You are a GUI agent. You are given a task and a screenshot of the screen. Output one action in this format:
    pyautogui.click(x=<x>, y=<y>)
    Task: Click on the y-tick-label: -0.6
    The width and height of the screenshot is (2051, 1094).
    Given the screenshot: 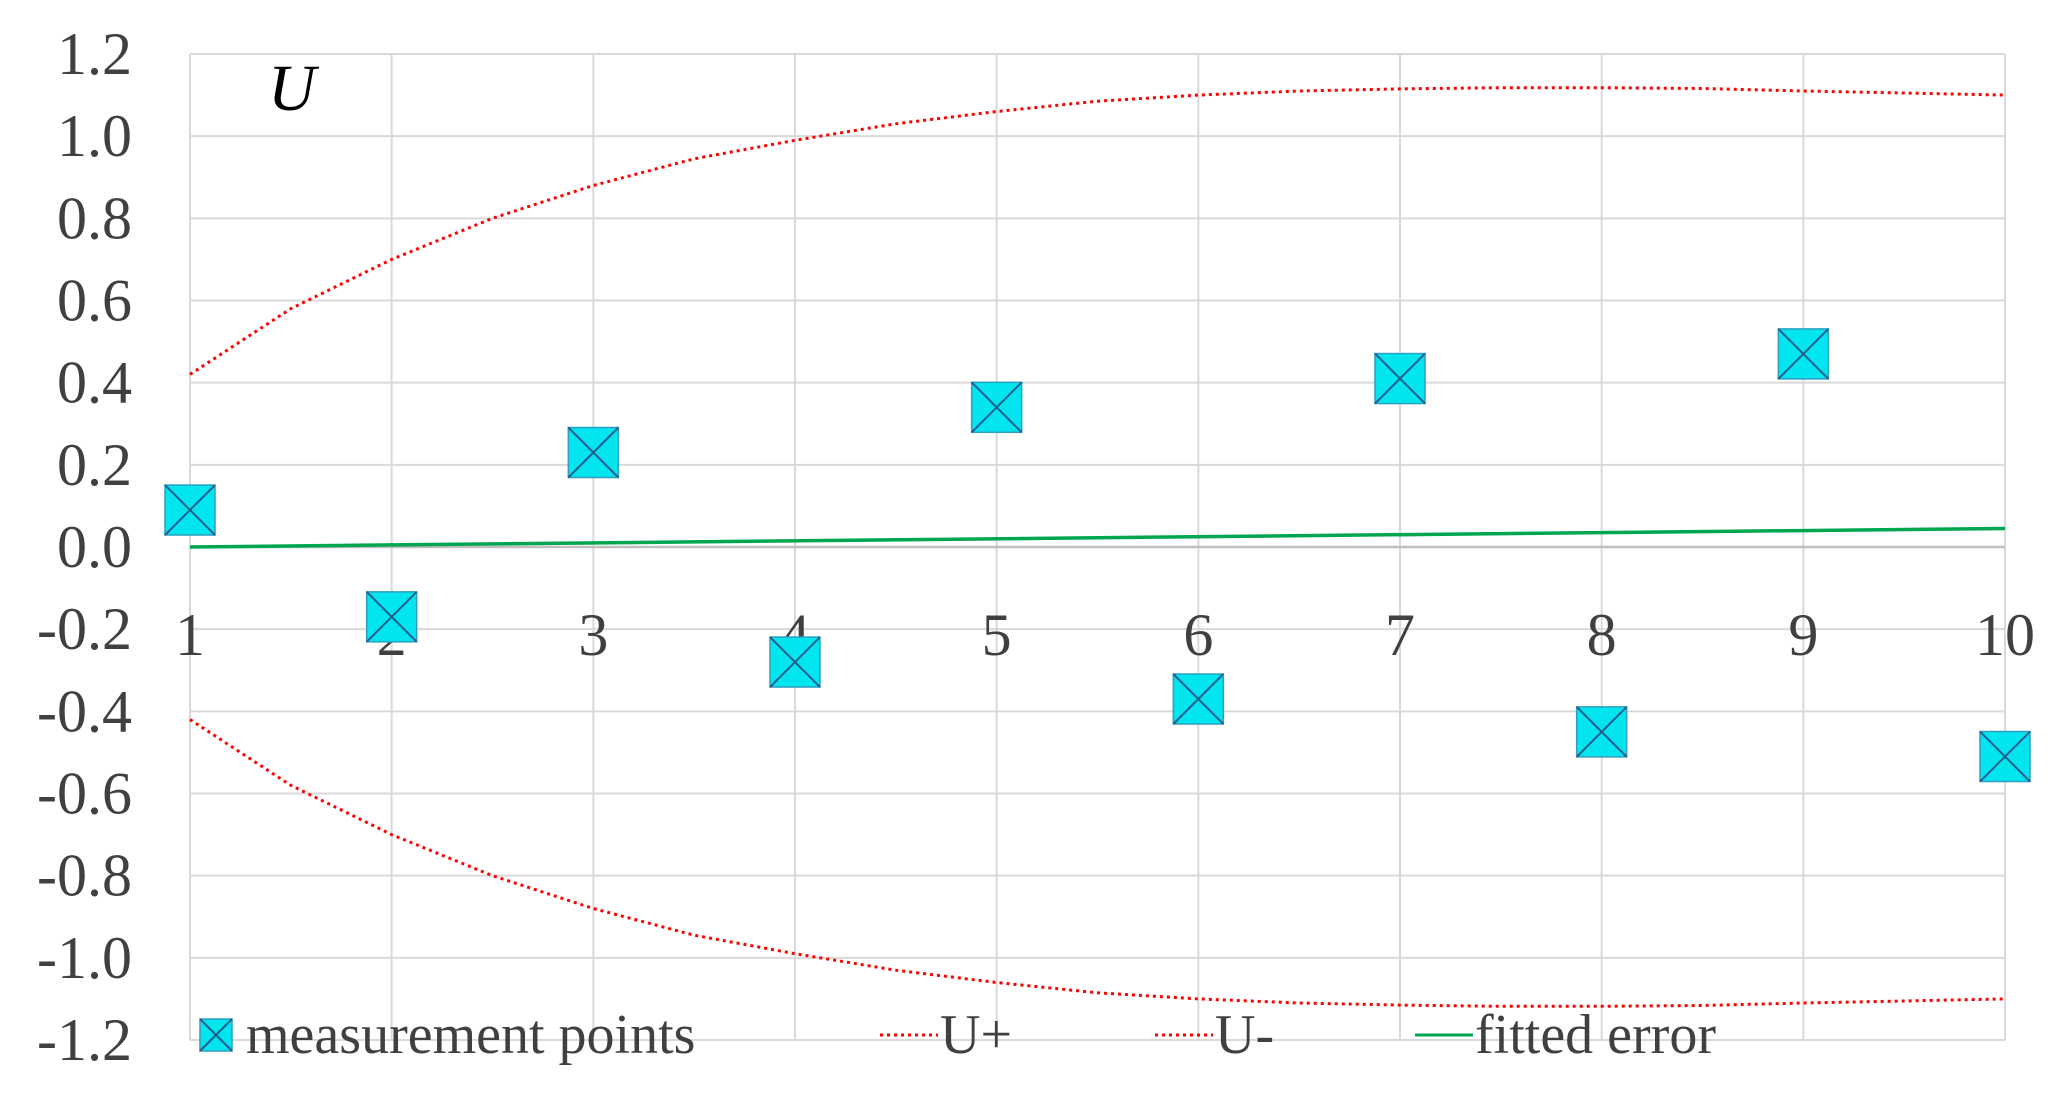 What is the action you would take?
    pyautogui.click(x=84, y=794)
    